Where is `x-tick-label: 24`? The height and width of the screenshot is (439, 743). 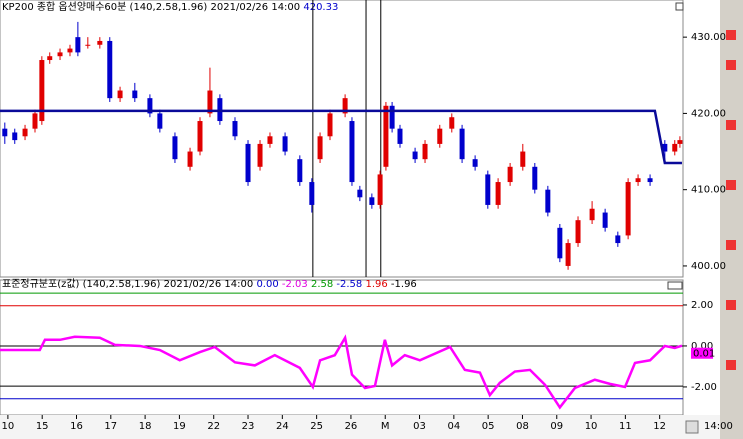 x-tick-label: 24 is located at coordinates (282, 426).